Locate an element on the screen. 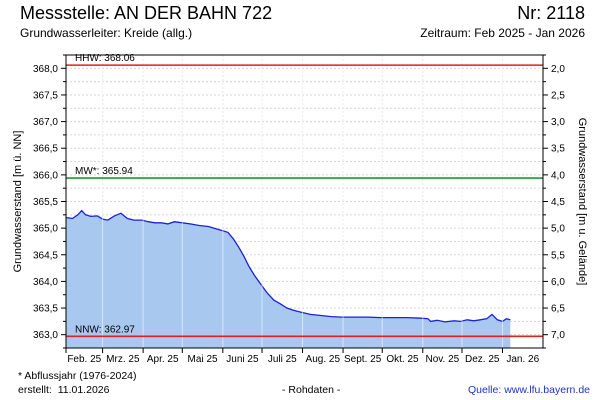  y-tick-label-left: 367,5 is located at coordinates (45, 95).